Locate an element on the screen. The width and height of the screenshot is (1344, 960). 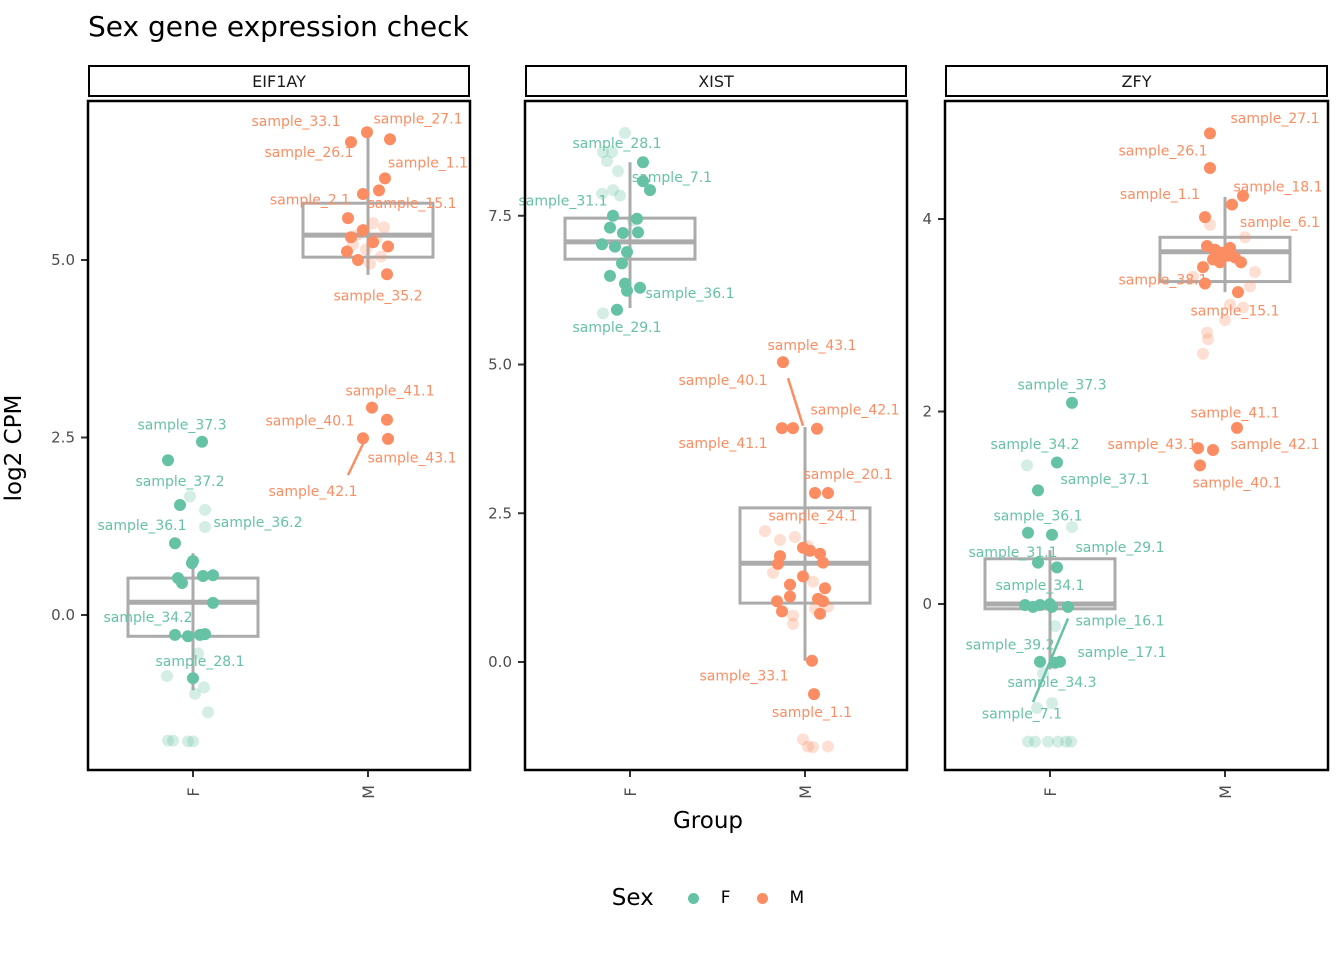
point-label: sample_1.1 is located at coordinates (428, 164).